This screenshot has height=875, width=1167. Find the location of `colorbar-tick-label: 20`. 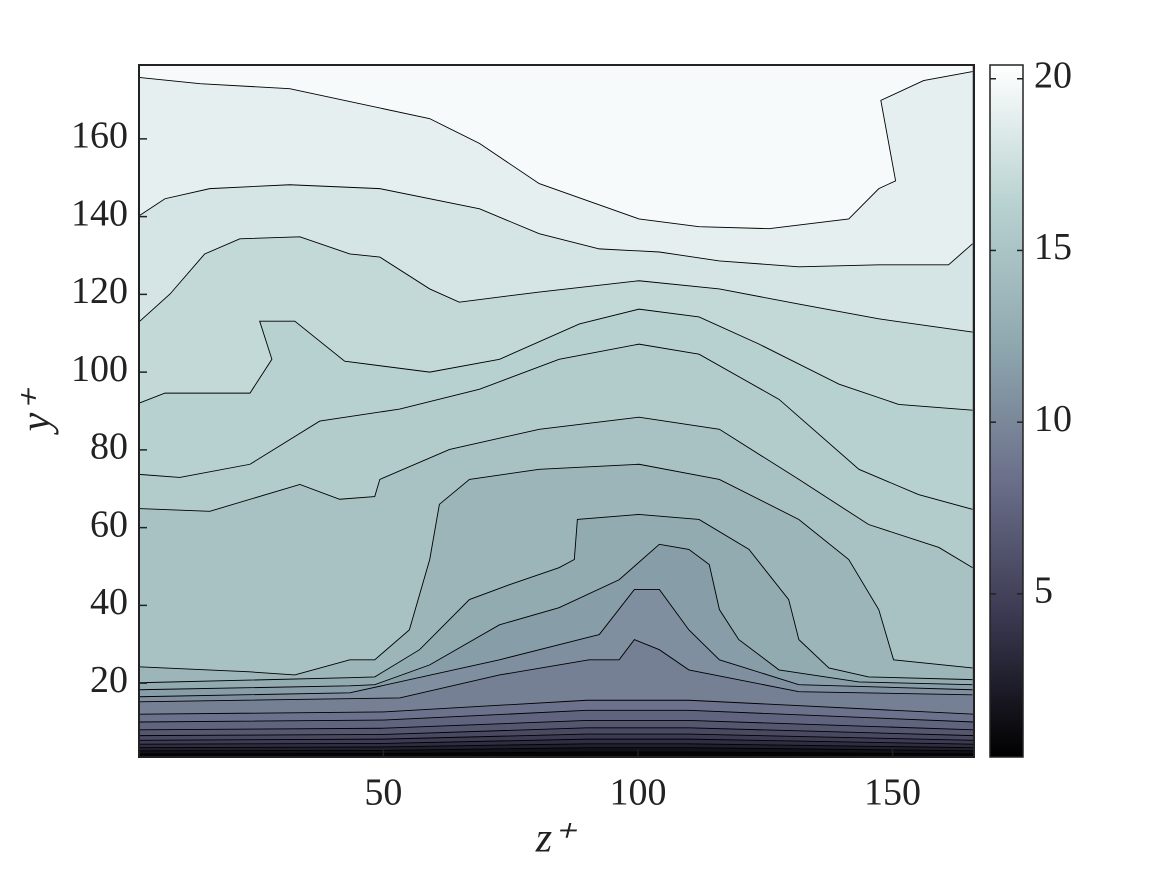

colorbar-tick-label: 20 is located at coordinates (1053, 75).